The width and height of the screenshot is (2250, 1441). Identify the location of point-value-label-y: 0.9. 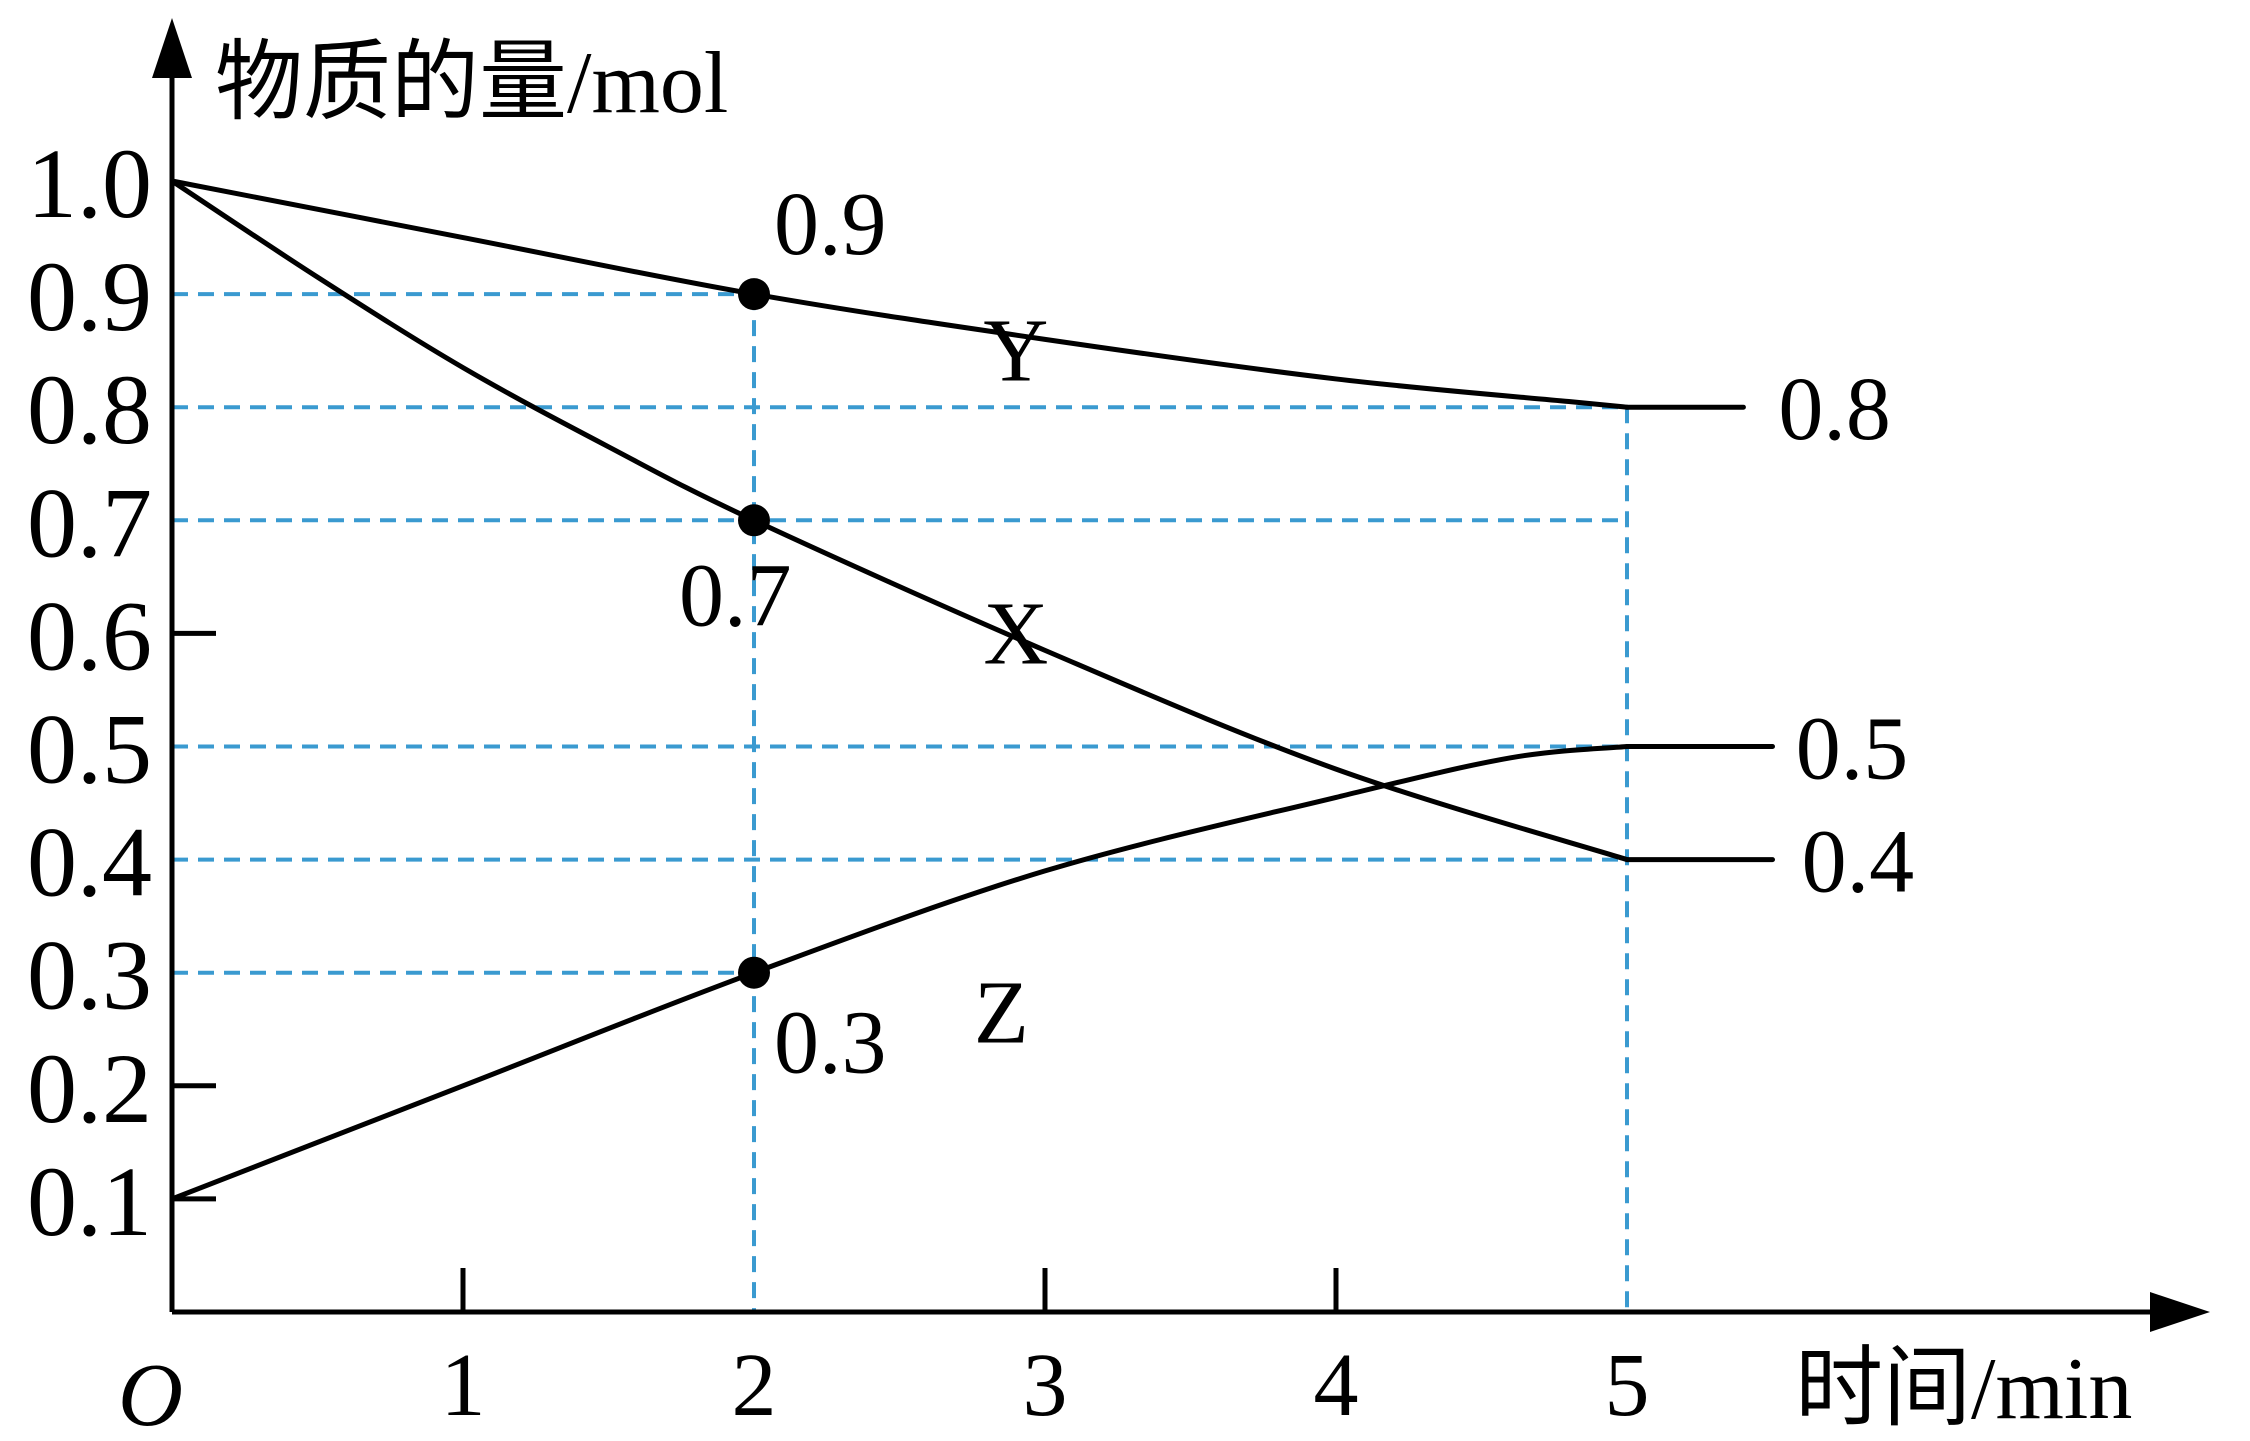
(830, 224).